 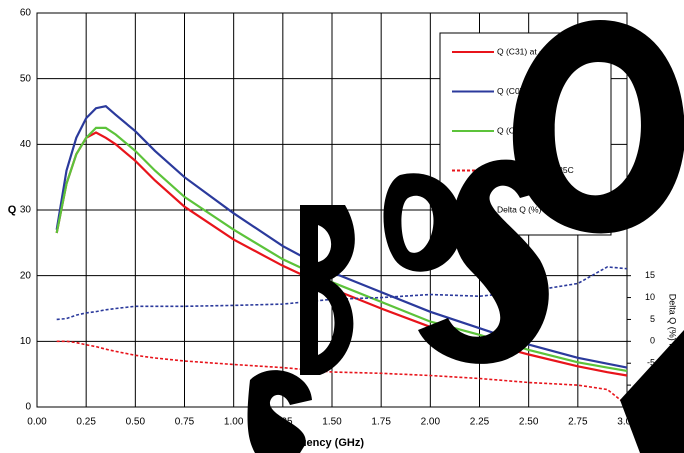 I want to click on y-tick-label: 0, so click(x=28, y=407).